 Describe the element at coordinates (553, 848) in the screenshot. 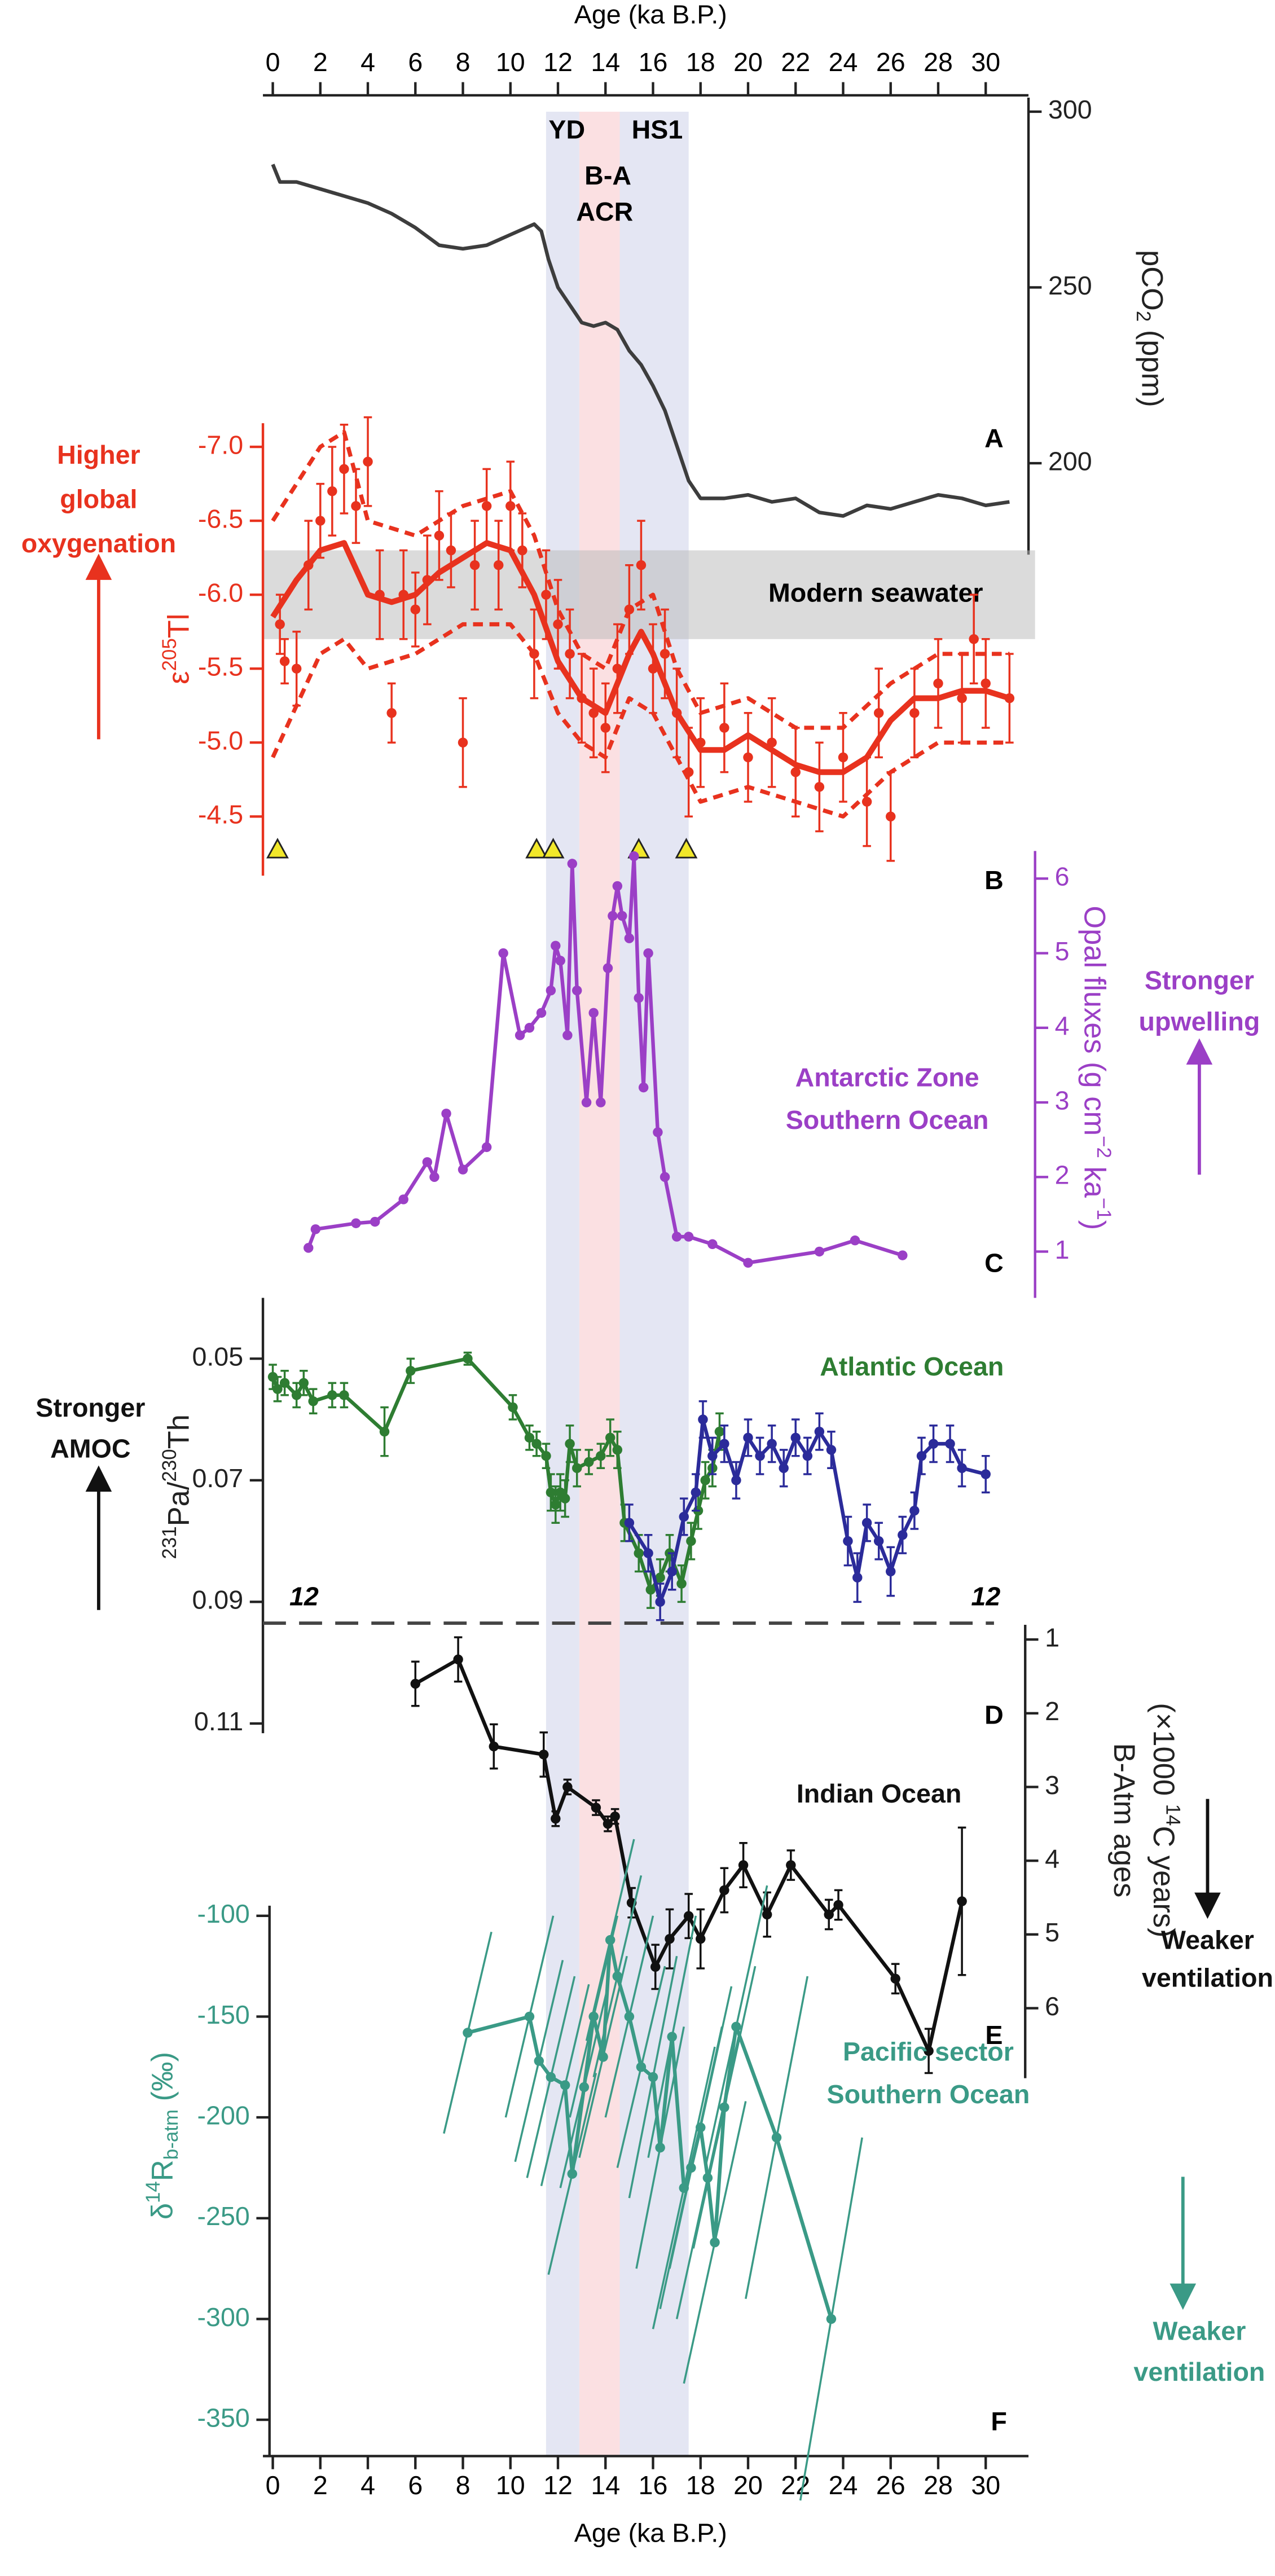

I see `age-tie-point` at that location.